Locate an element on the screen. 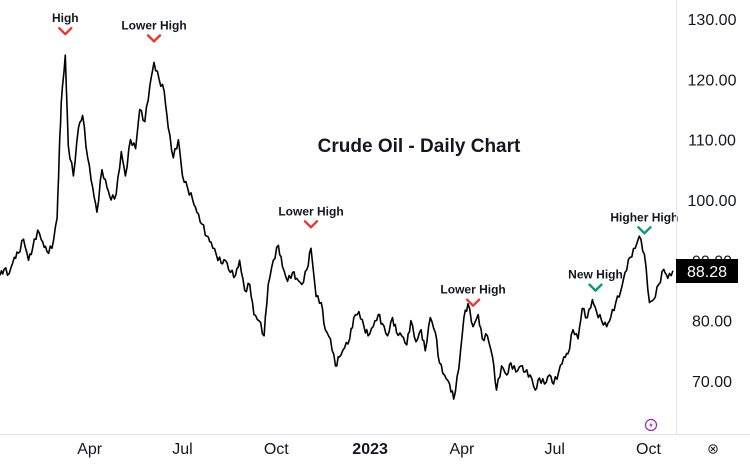 This screenshot has width=750, height=466. settings-icon is located at coordinates (713, 449).